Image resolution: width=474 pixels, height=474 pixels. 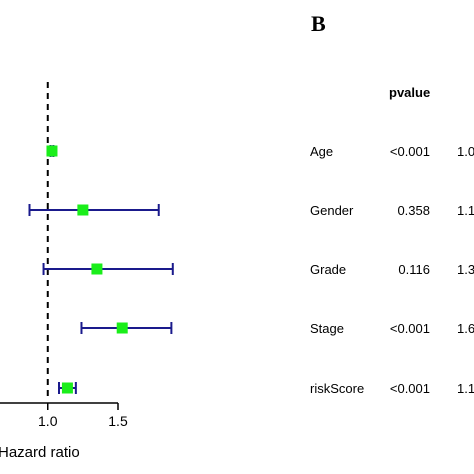 I want to click on variable-label: Gender, so click(x=332, y=210).